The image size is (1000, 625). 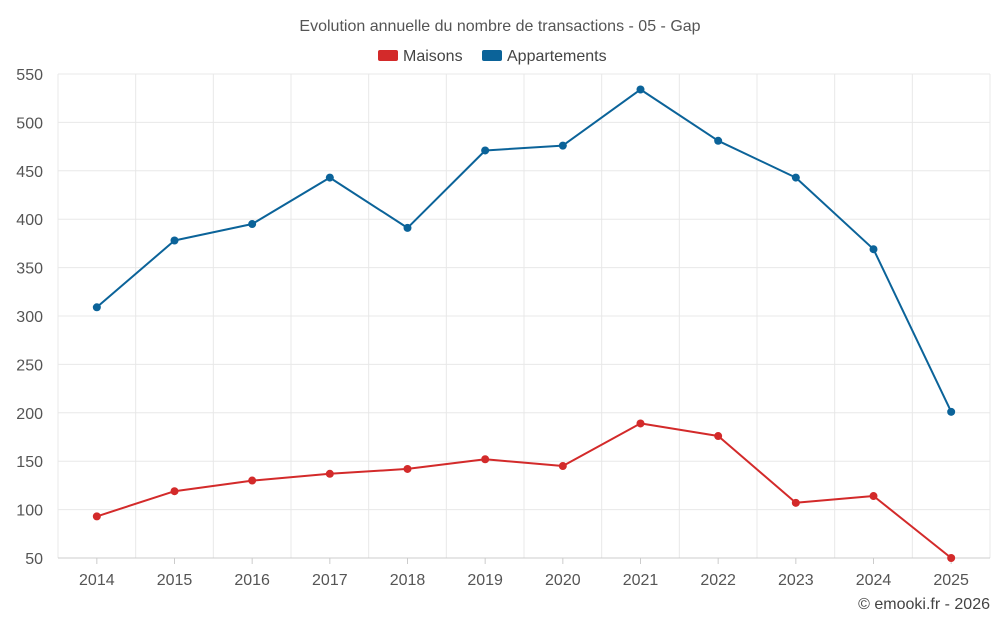 I want to click on y-tick-label: 300, so click(x=29, y=317).